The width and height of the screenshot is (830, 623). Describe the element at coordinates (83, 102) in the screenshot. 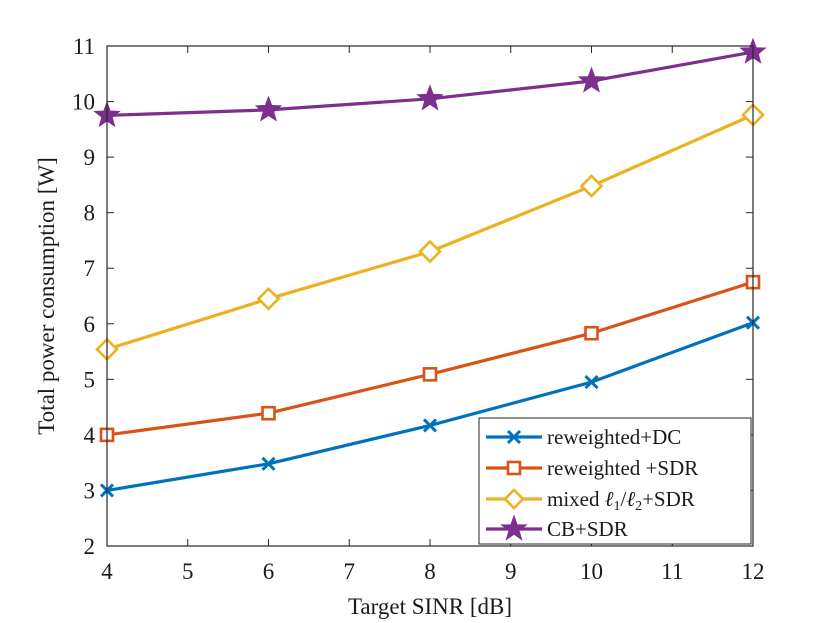

I see `y-tick-label: 10` at that location.